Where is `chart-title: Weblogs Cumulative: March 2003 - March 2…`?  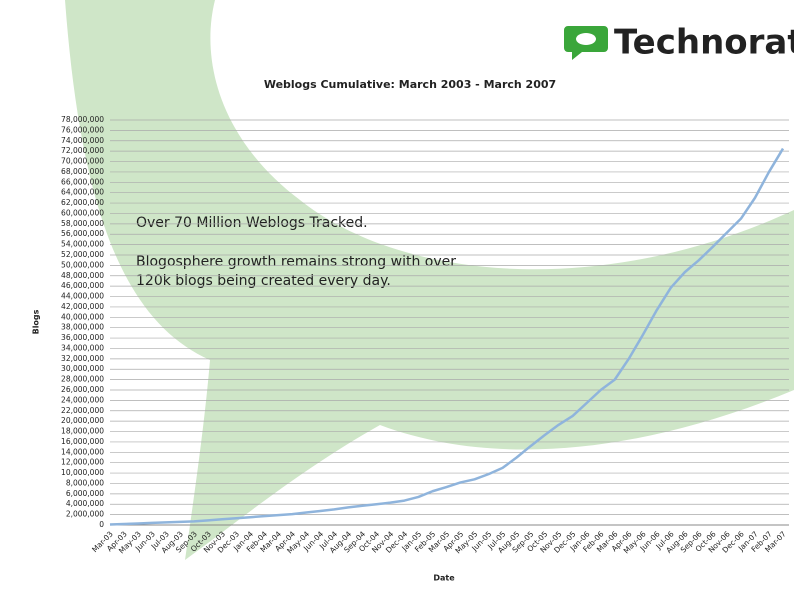
chart-title: Weblogs Cumulative: March 2003 - March 2… is located at coordinates (410, 84).